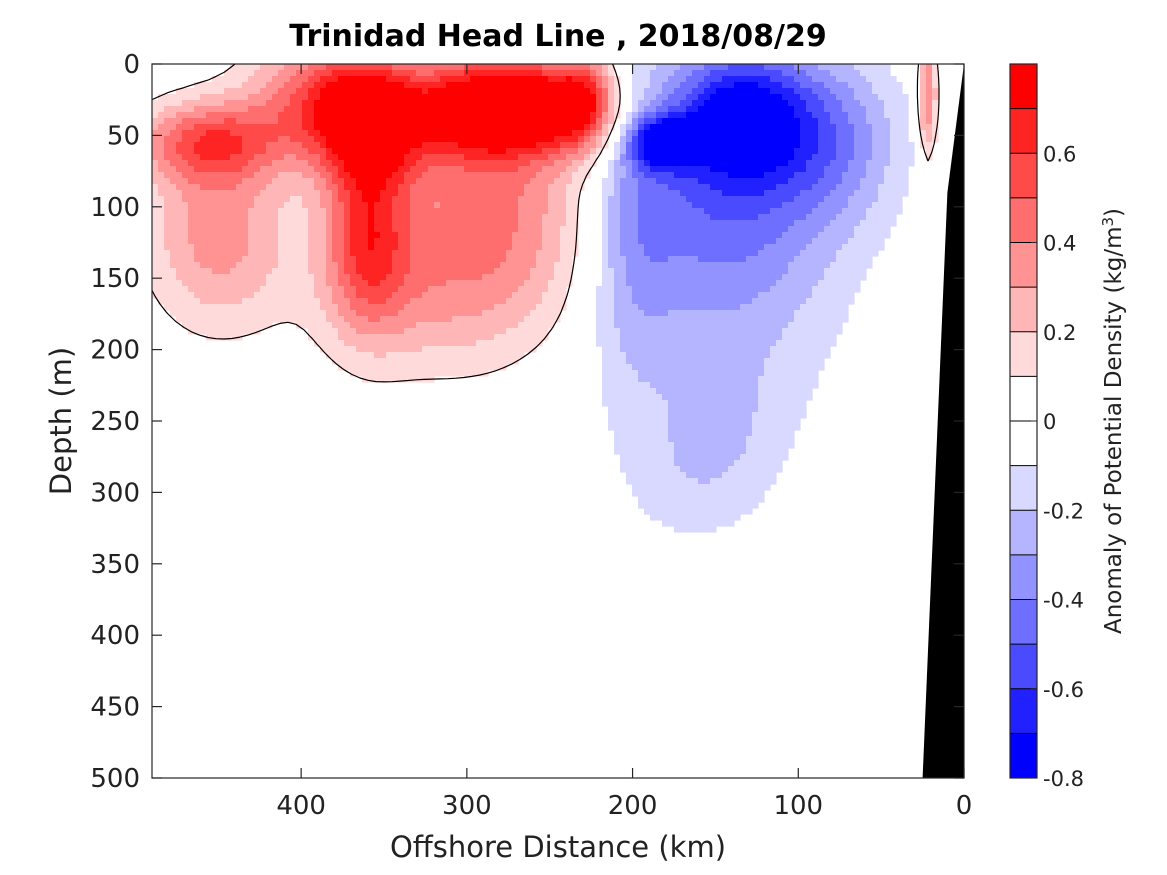 Image resolution: width=1167 pixels, height=875 pixels. Describe the element at coordinates (1063, 779) in the screenshot. I see `colorbar-tick-label: -0.8` at that location.